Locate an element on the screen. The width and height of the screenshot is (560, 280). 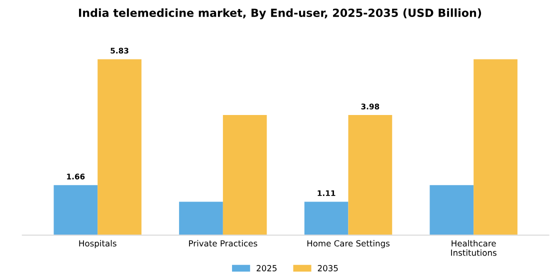
x-tick-label: Healthcare Institutions is located at coordinates (473, 248).